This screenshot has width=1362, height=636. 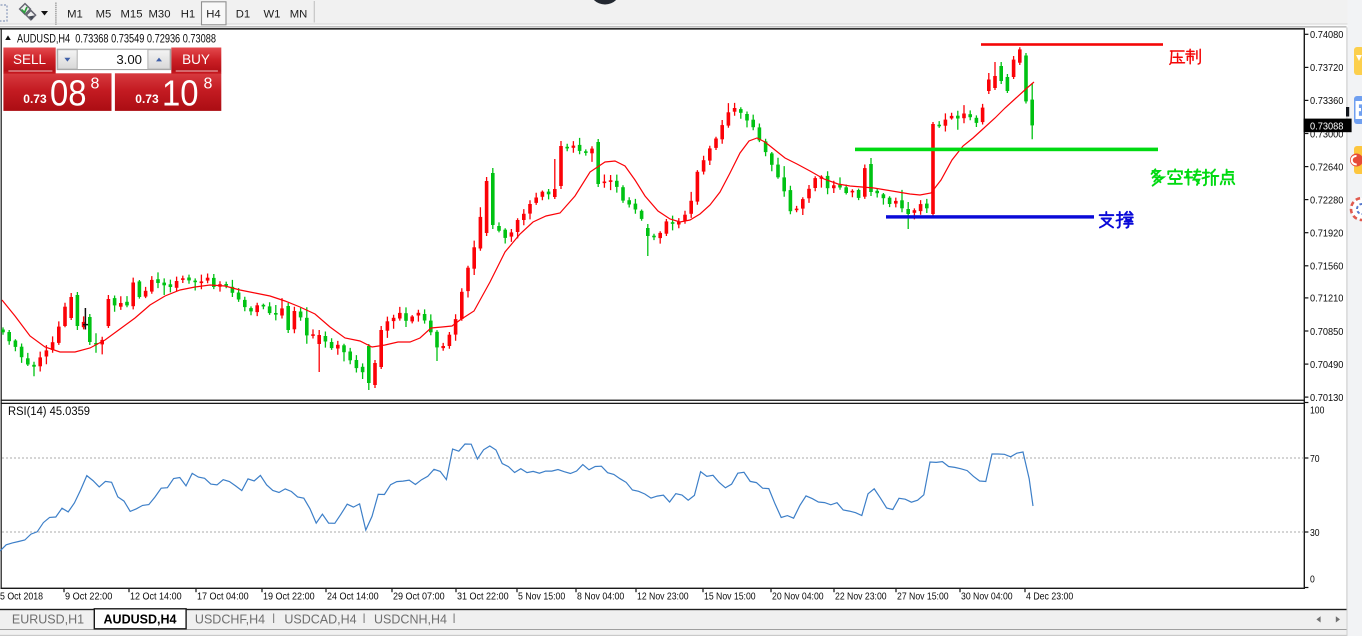 What do you see at coordinates (541, 597) in the screenshot?
I see `svg-text: 5 Nov 15:00` at bounding box center [541, 597].